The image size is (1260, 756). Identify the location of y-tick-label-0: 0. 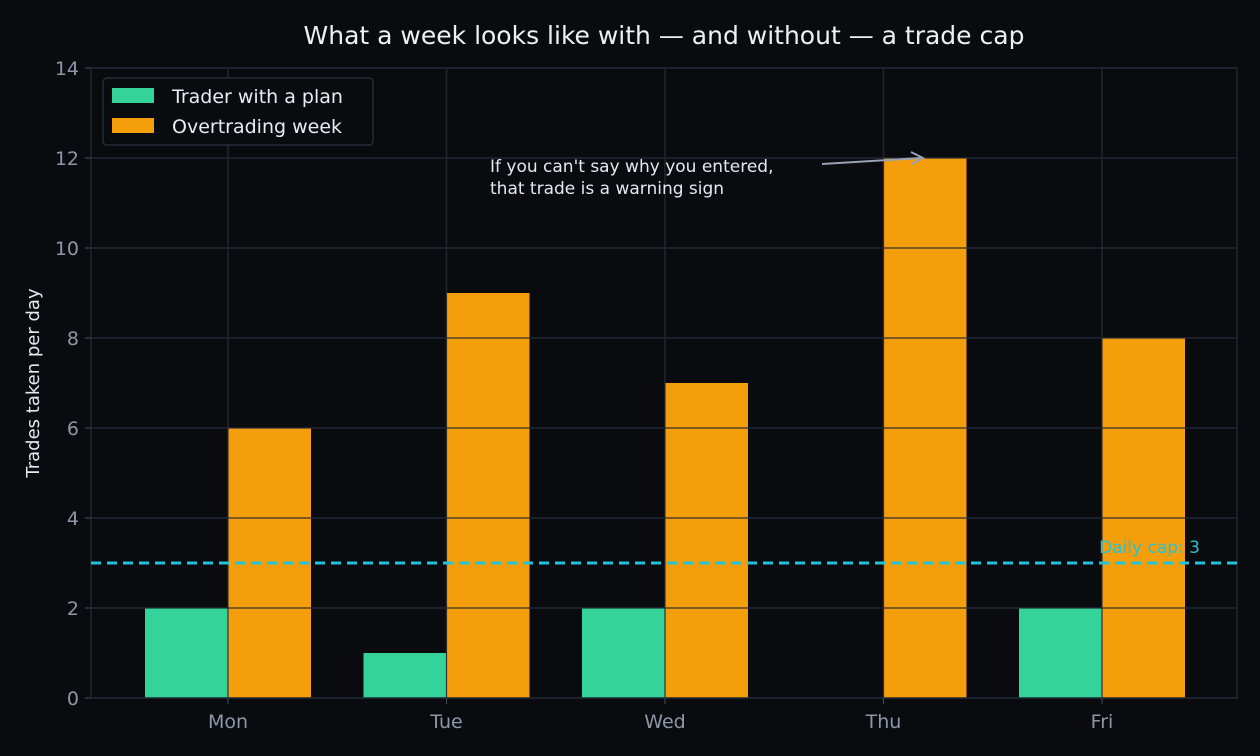
(73, 699).